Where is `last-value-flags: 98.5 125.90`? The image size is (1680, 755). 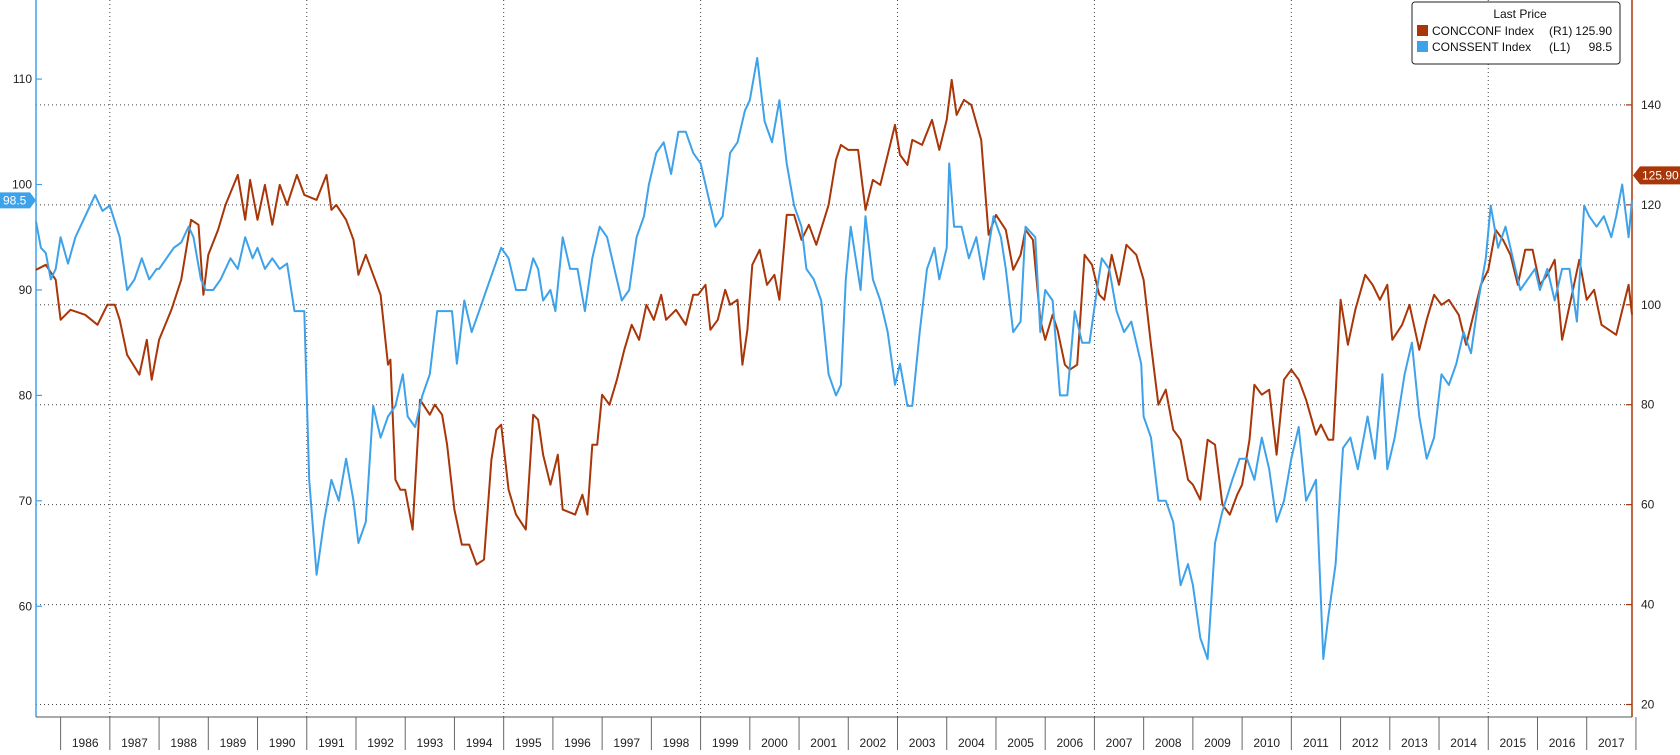
last-value-flags: 98.5 125.90 is located at coordinates (840, 187).